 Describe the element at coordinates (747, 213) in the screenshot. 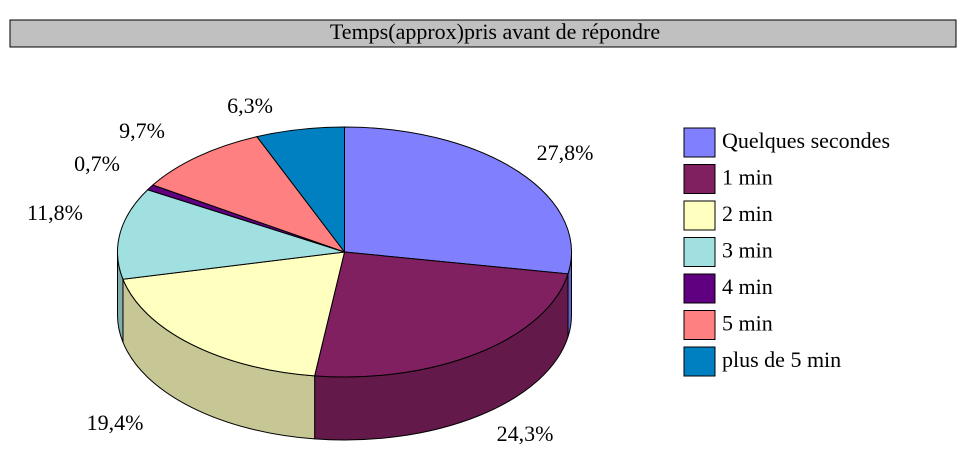

I see `legend-label: 2 min` at that location.